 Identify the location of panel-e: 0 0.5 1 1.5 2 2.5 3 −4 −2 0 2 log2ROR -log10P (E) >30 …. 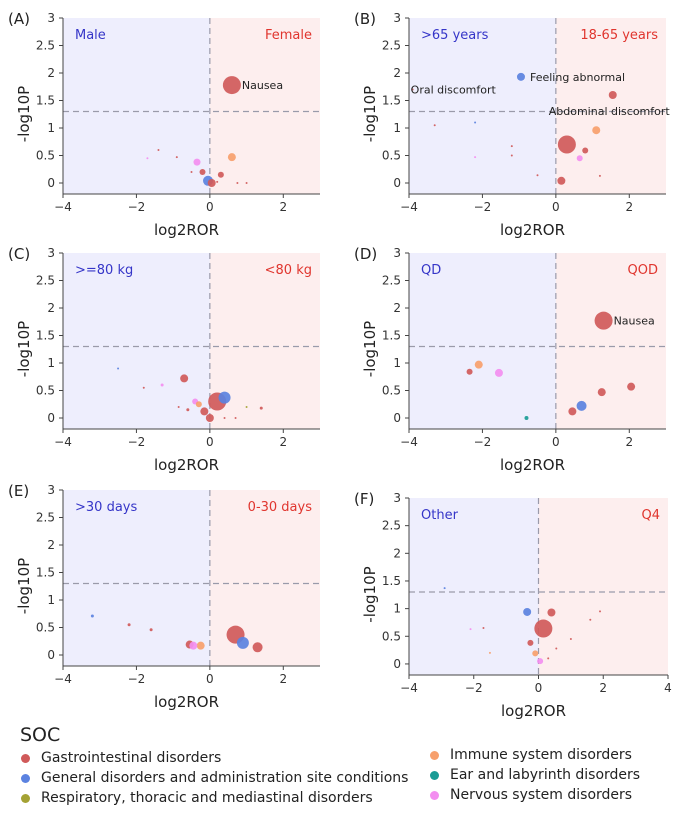
(164, 596).